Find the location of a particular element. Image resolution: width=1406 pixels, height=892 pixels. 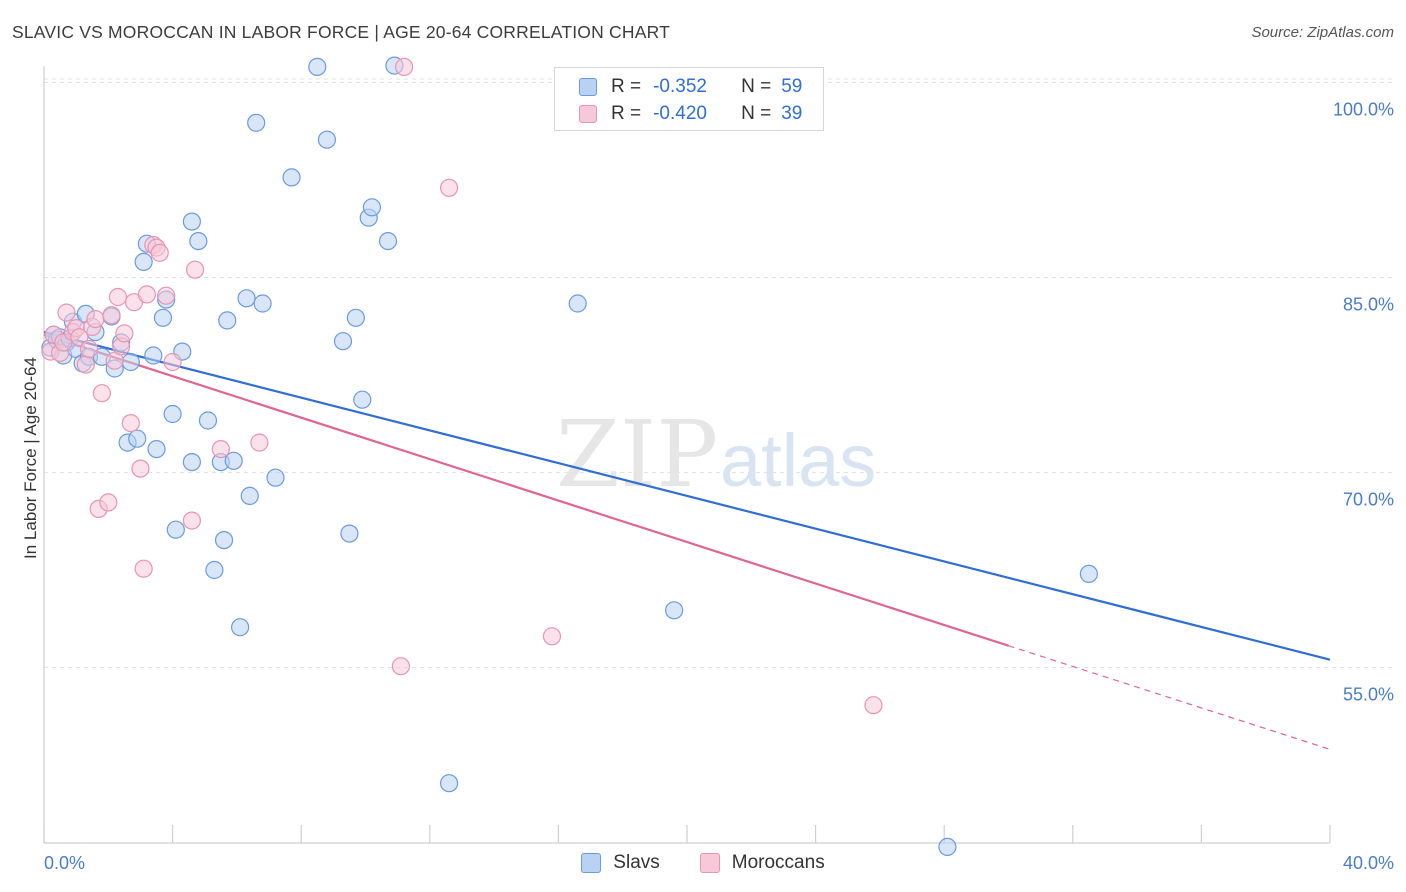

x-tick-label: 0.0% is located at coordinates (64, 863).